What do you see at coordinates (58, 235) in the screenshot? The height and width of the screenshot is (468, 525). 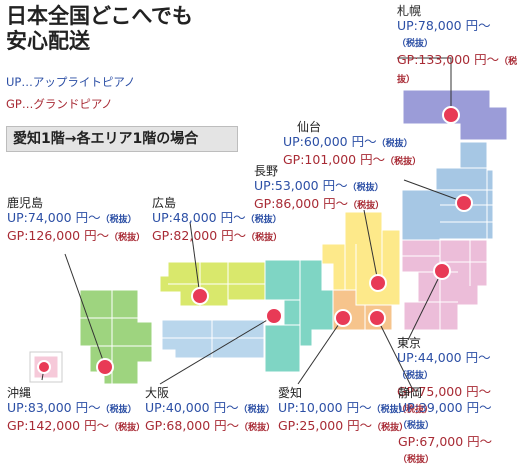 I see `price-gp: GP:126,000 円〜` at bounding box center [58, 235].